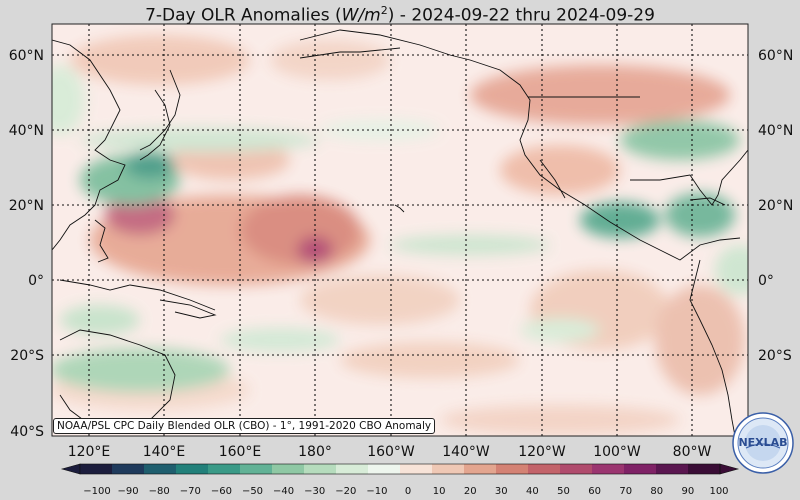 The width and height of the screenshot is (800, 500). I want to click on lon-label: 120°W, so click(542, 452).